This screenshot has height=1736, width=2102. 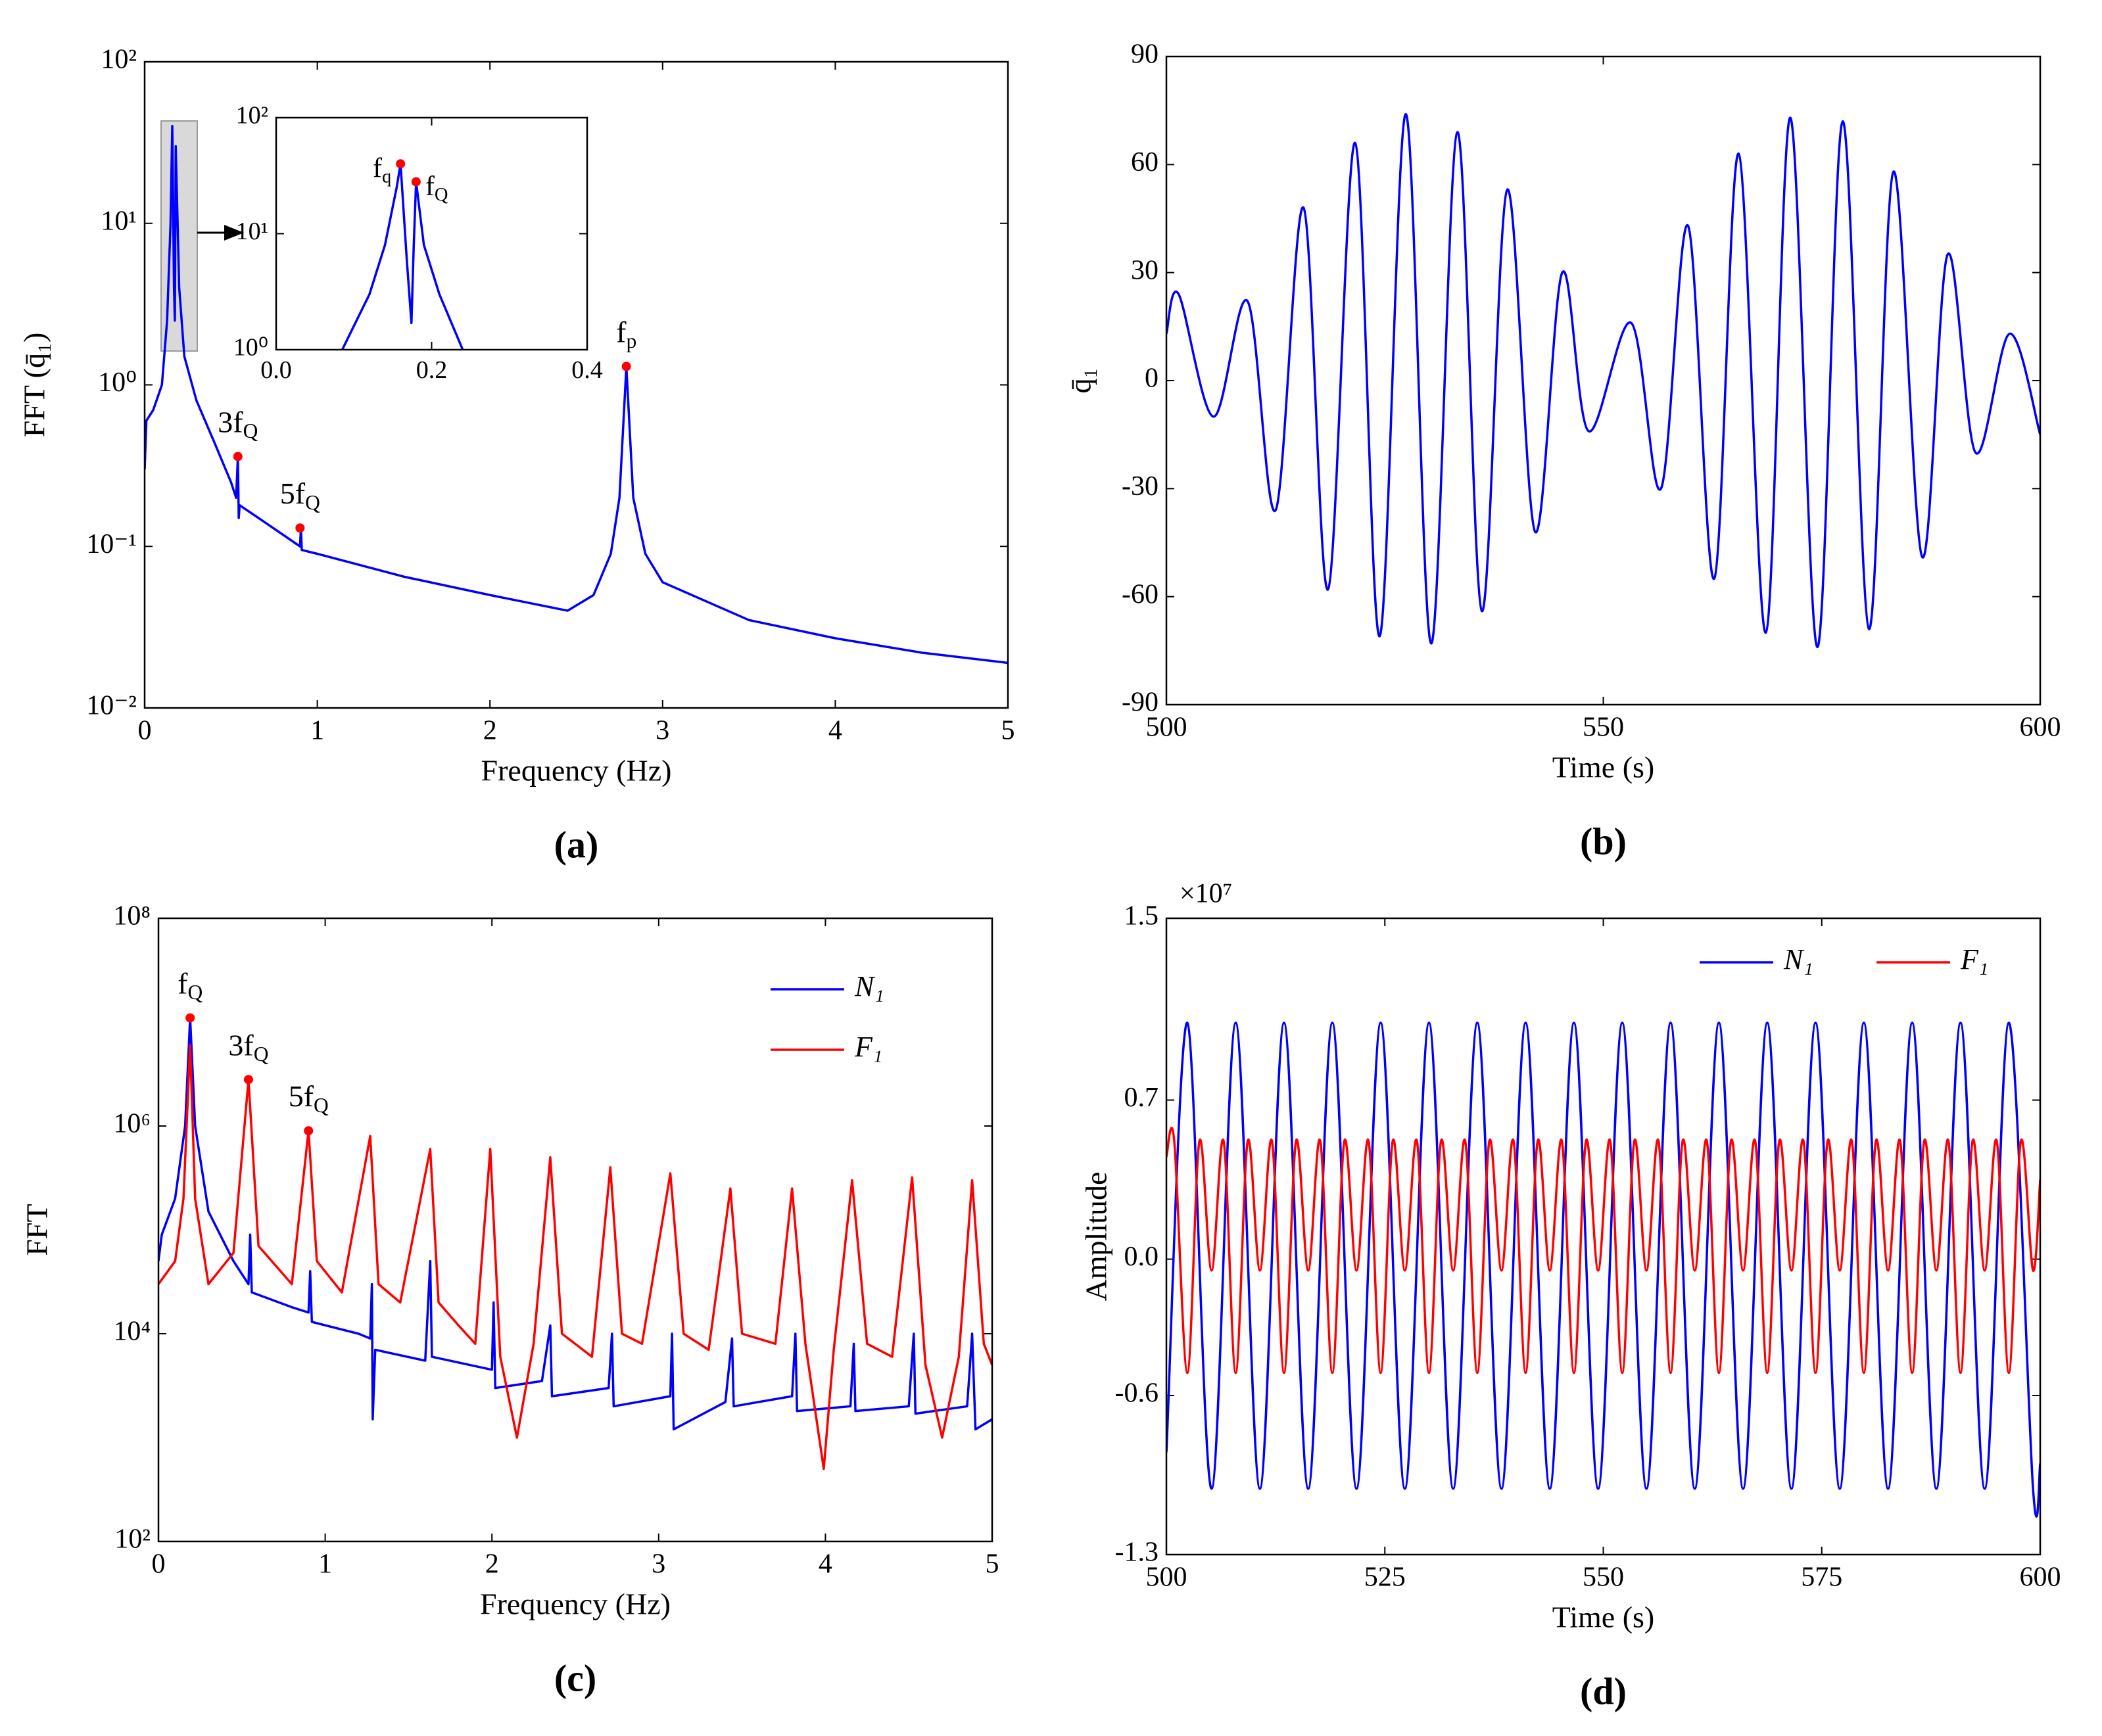 I want to click on y-tick-label: -1.3, so click(x=1137, y=1552).